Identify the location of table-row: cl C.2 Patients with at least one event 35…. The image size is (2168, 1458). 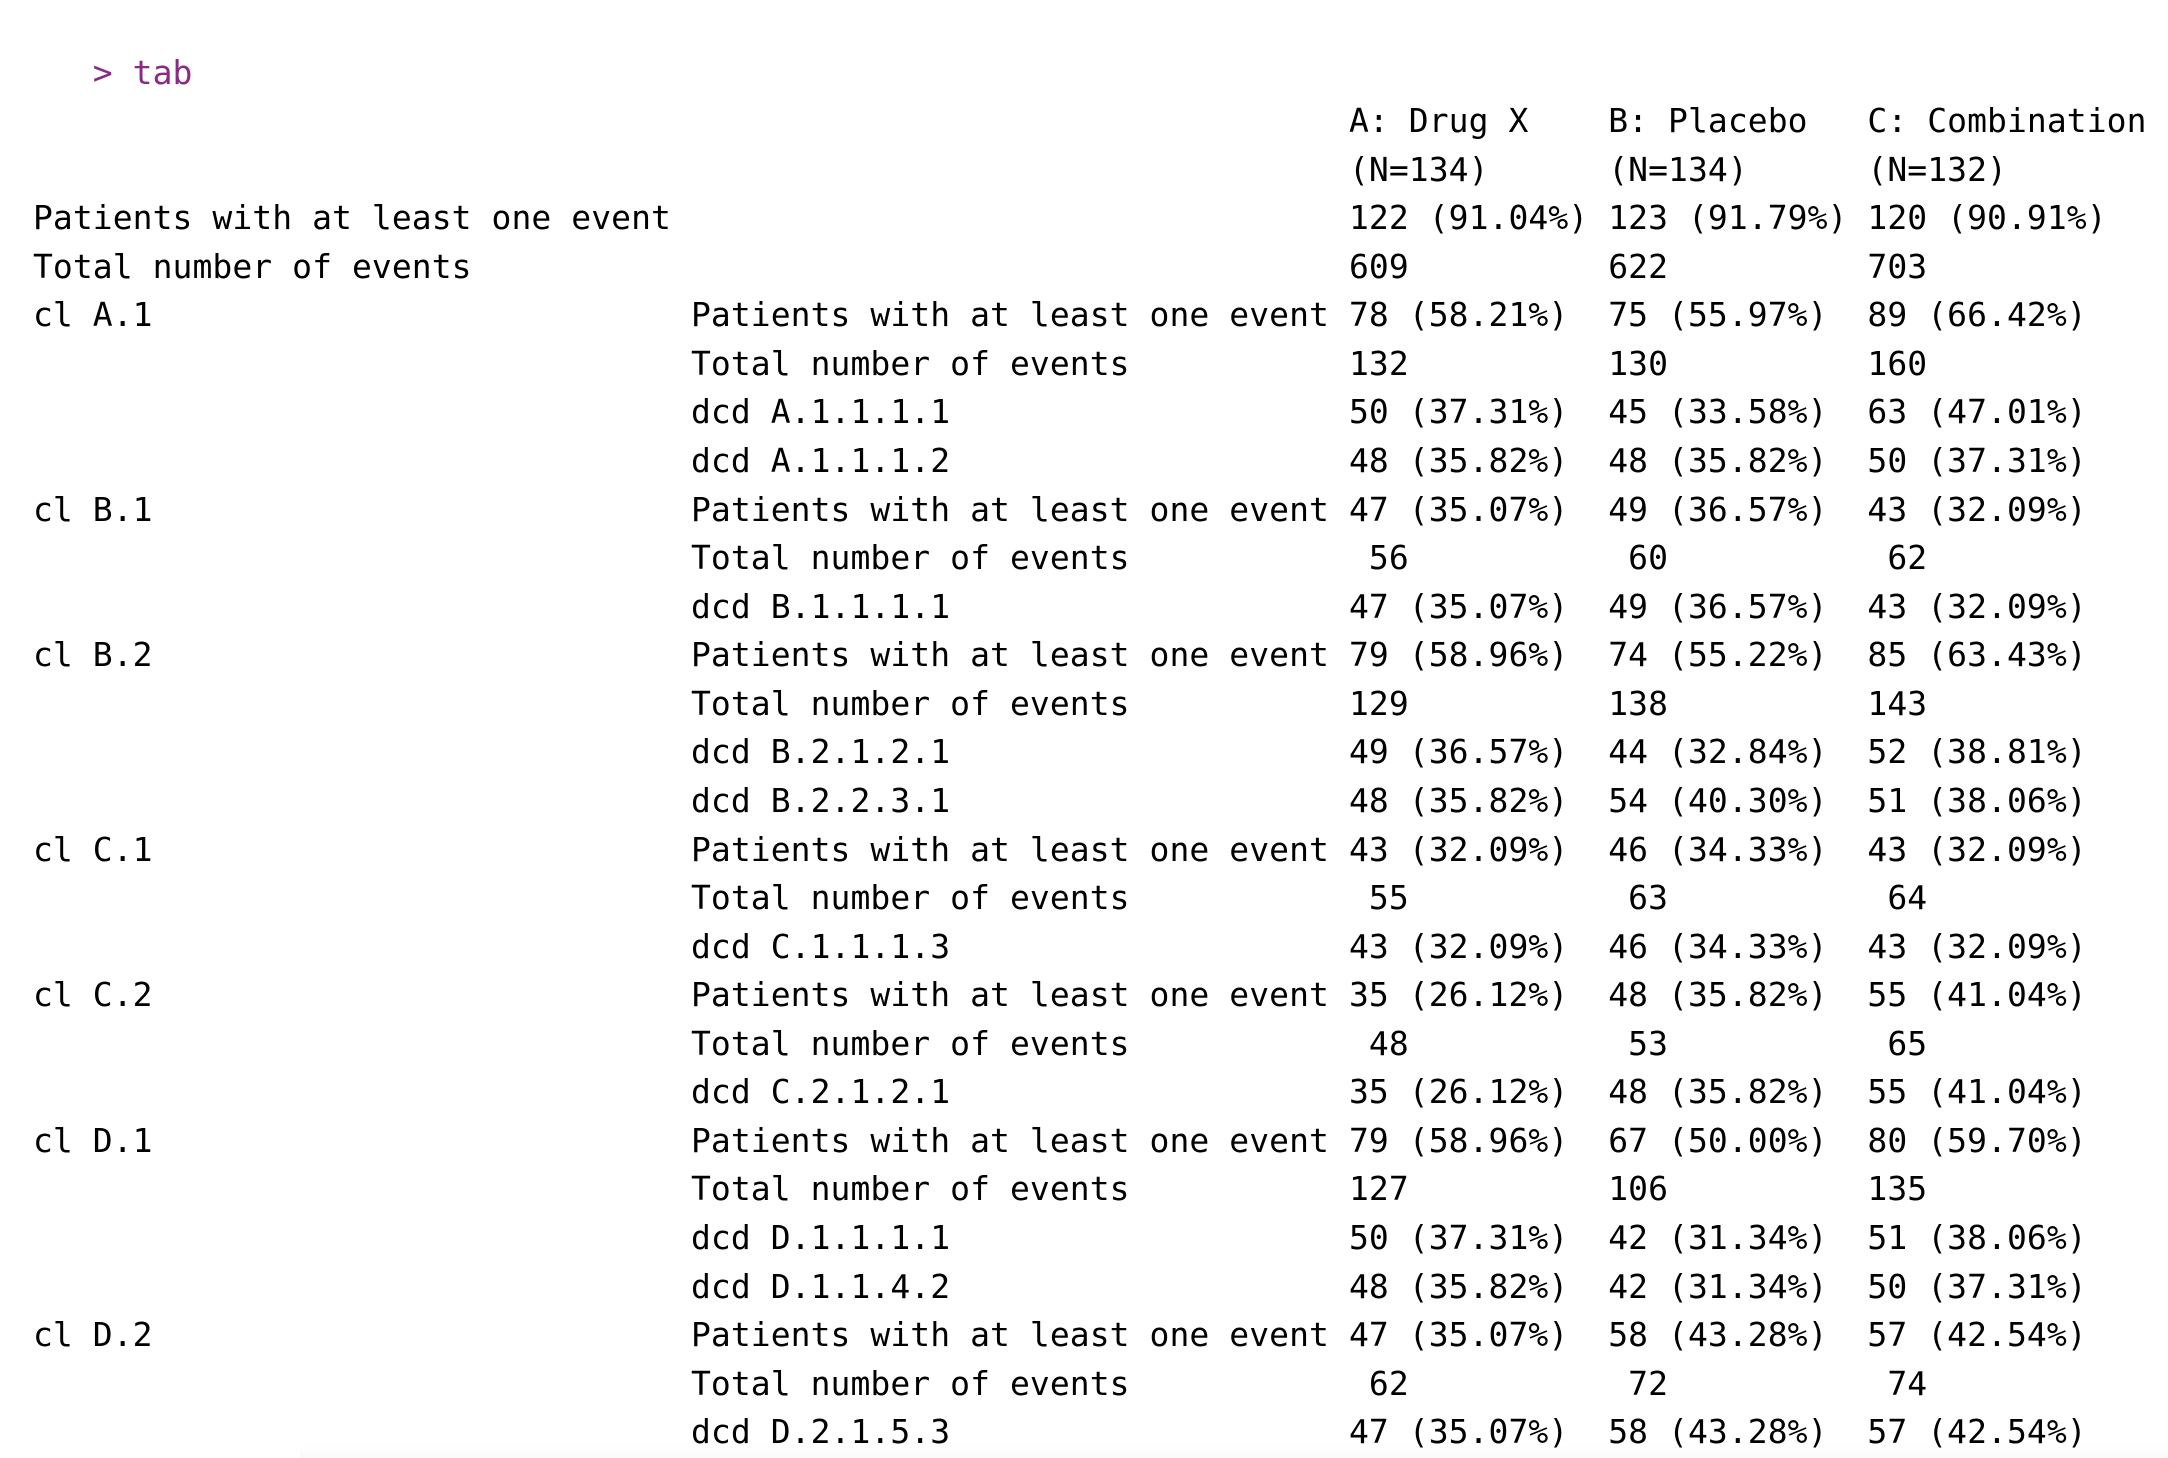
(1090, 995).